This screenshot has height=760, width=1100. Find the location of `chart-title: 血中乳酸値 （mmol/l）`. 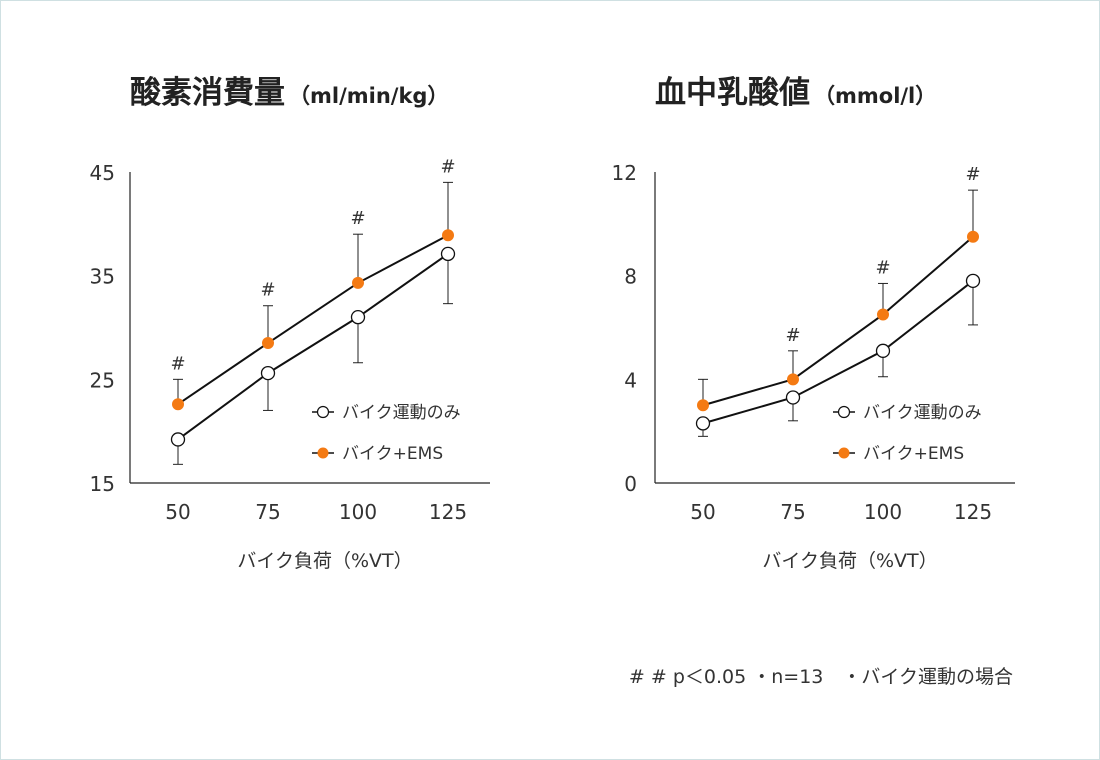

chart-title: 血中乳酸値 （mmol/l） is located at coordinates (795, 93).